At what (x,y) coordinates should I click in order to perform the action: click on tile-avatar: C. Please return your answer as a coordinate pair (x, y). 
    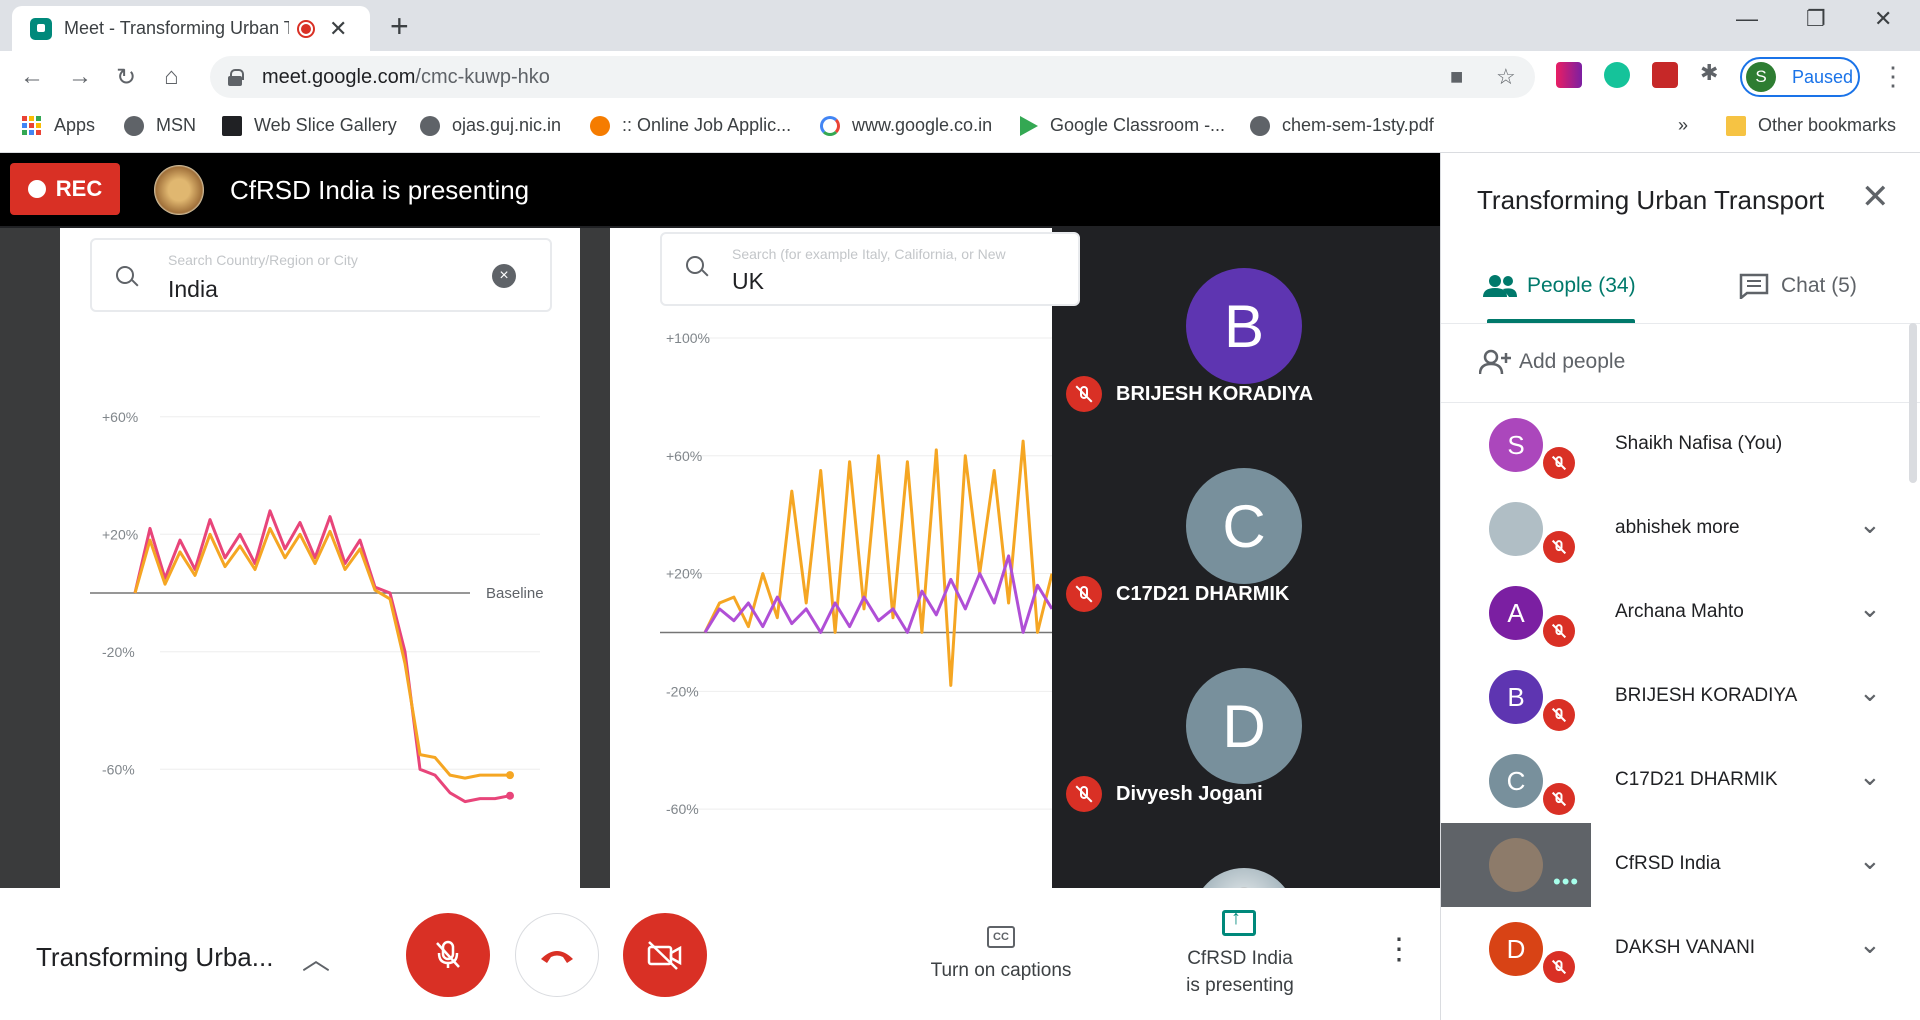
    Looking at the image, I should click on (1244, 526).